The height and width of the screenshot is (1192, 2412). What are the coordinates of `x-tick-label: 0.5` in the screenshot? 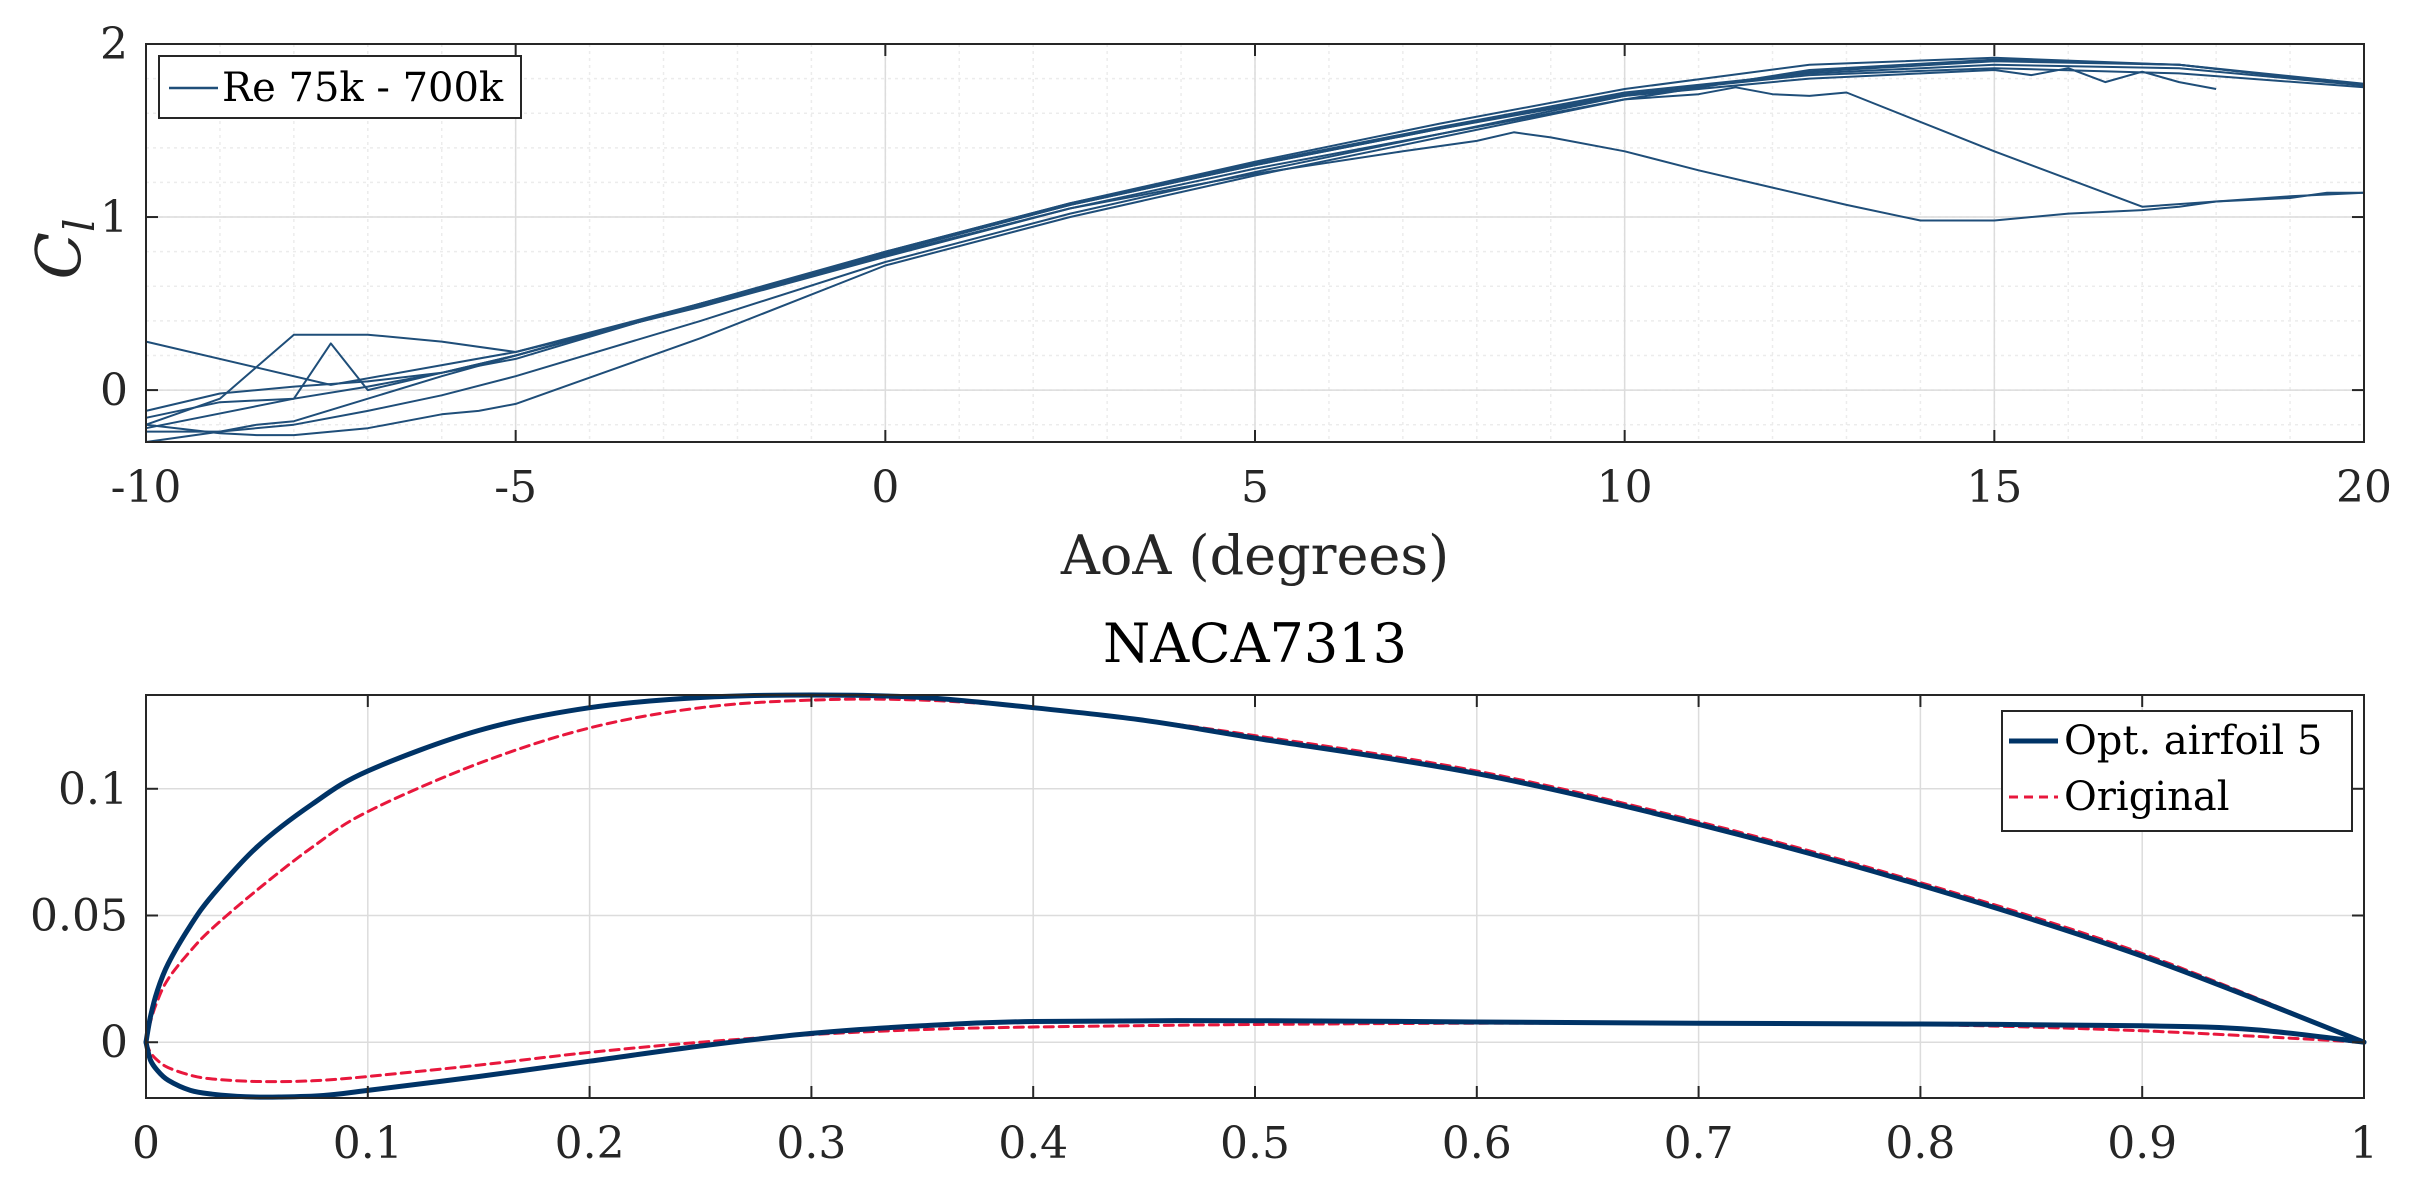 It's located at (1255, 1143).